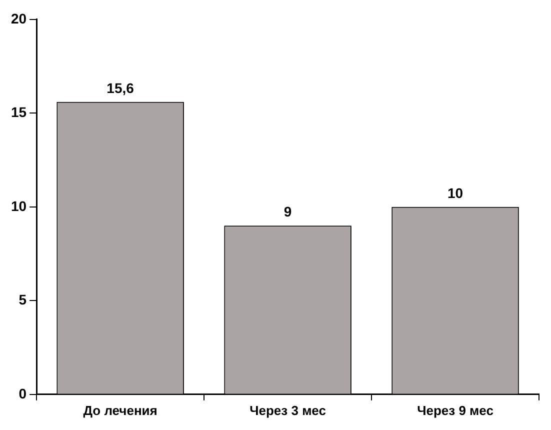 This screenshot has height=430, width=551. Describe the element at coordinates (18, 206) in the screenshot. I see `y-tick-label: 10` at that location.